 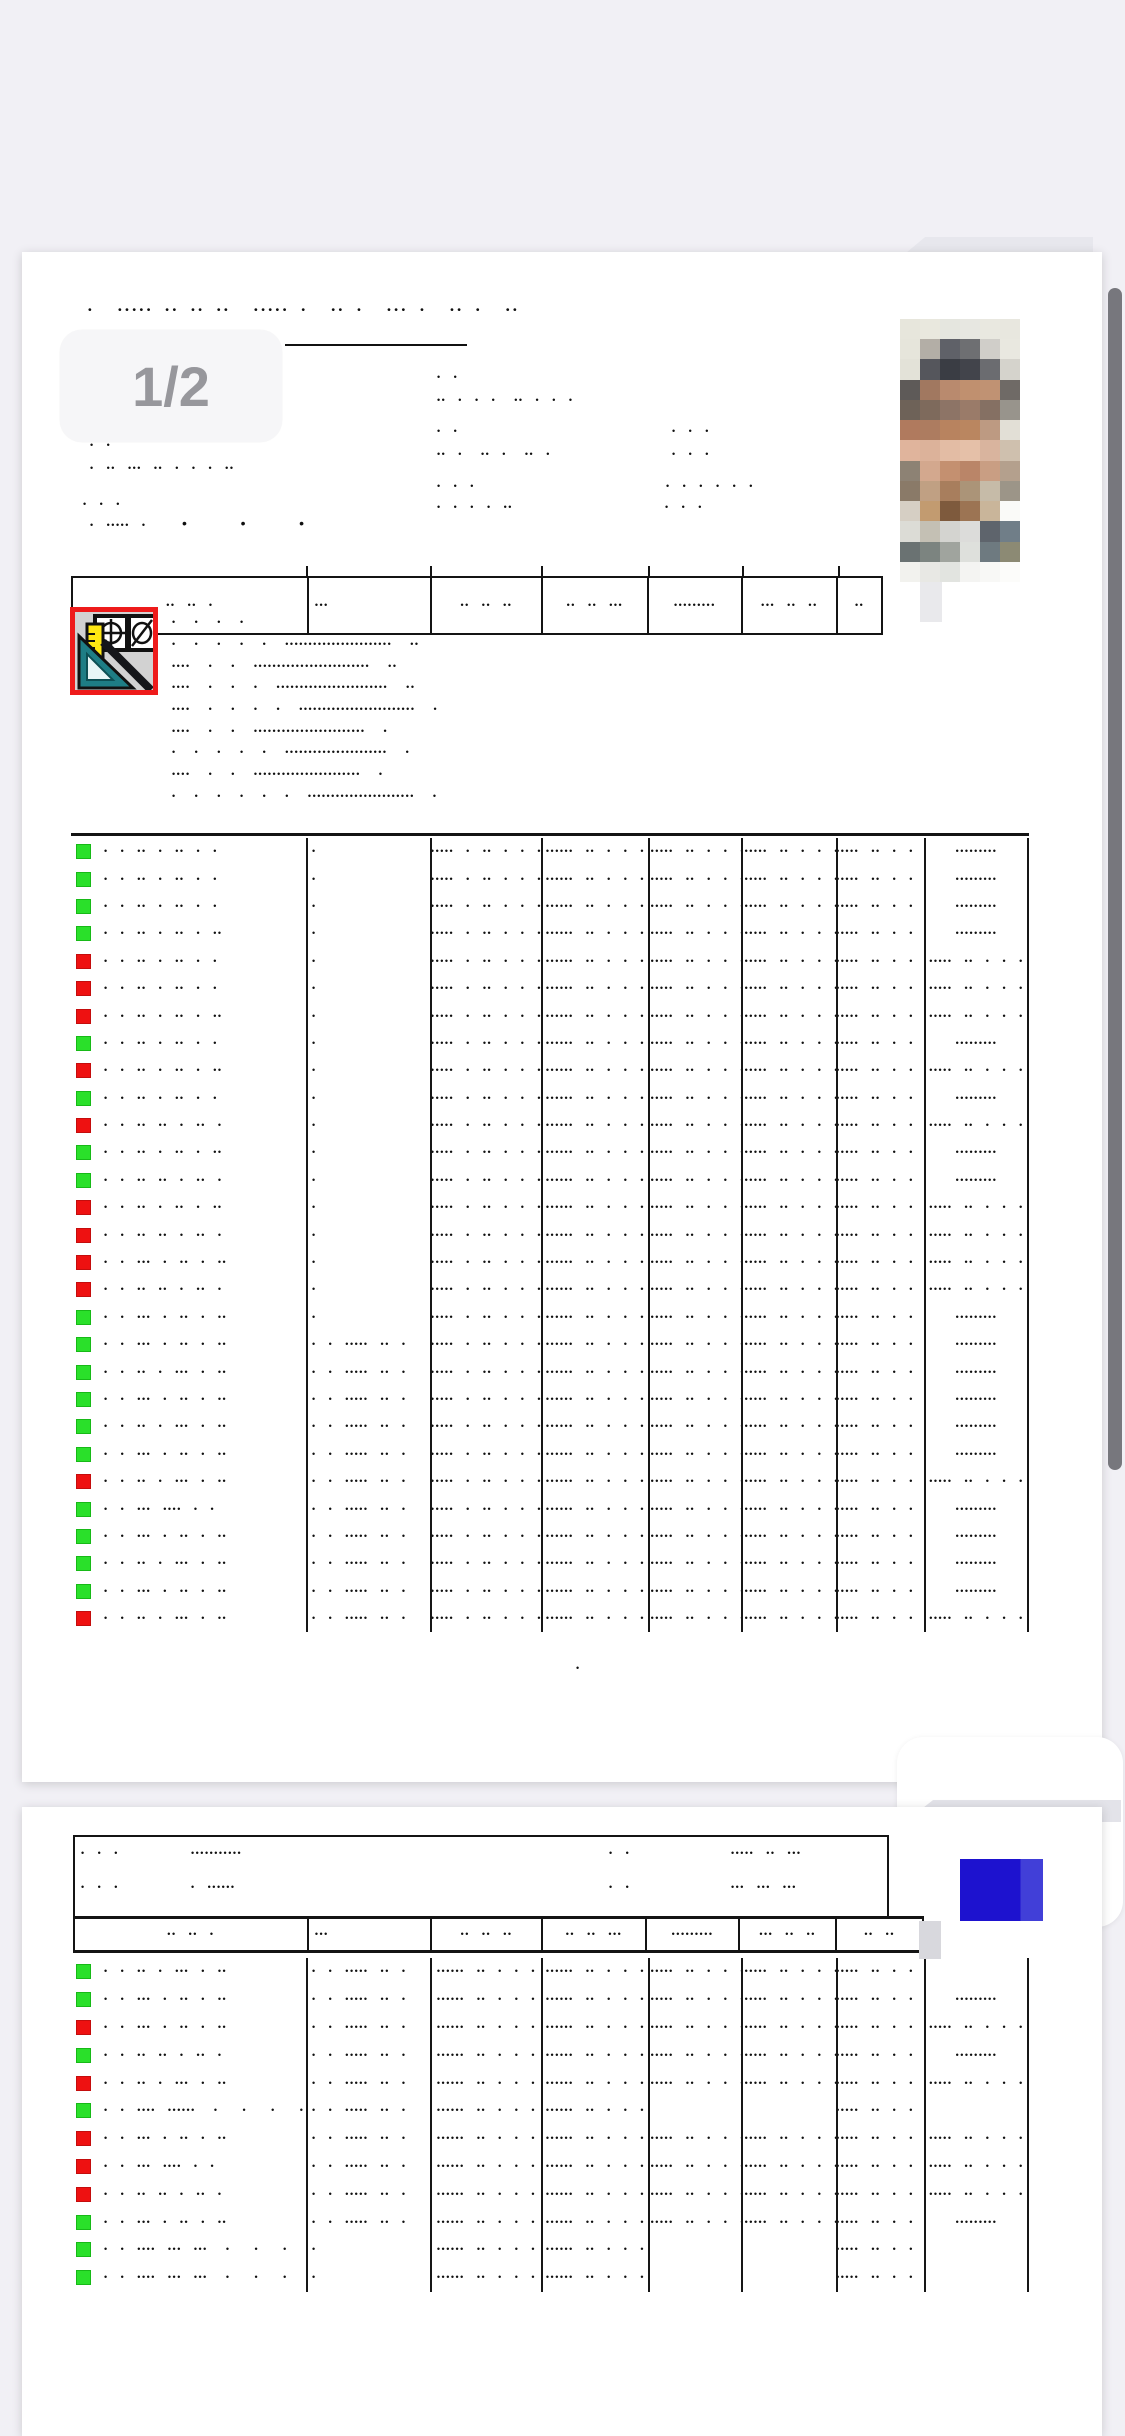 I want to click on drafting-tools-icon, so click(x=117, y=653).